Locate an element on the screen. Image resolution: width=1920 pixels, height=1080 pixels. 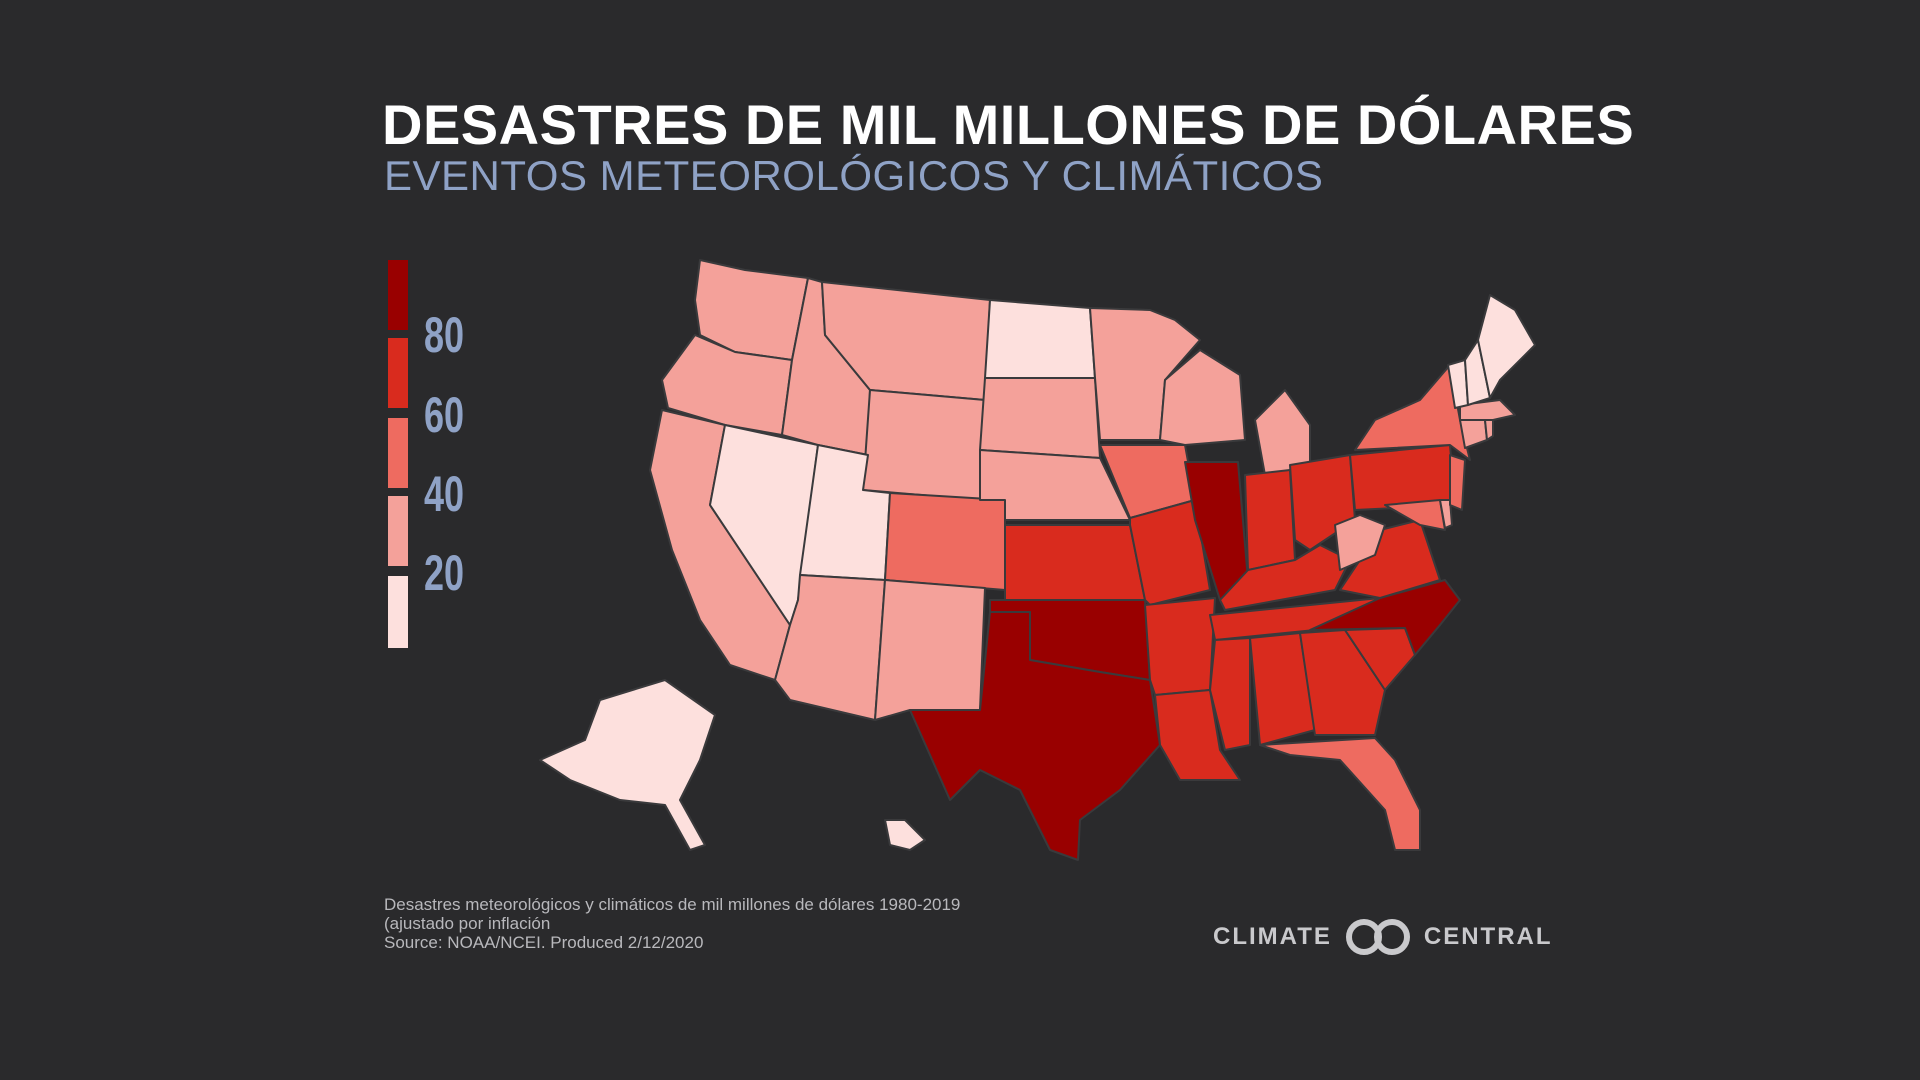
logo-right-word: CENTRAL is located at coordinates (1488, 936).